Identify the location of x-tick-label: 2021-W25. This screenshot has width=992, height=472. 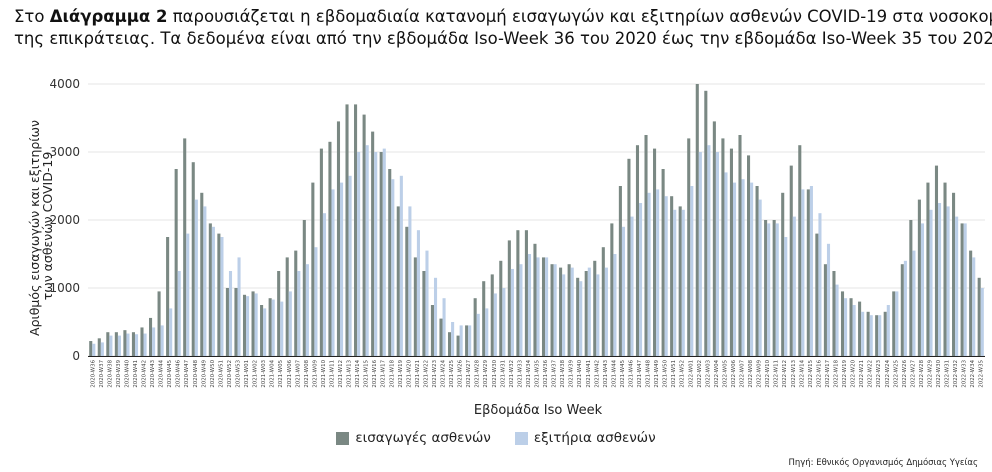
(452, 374).